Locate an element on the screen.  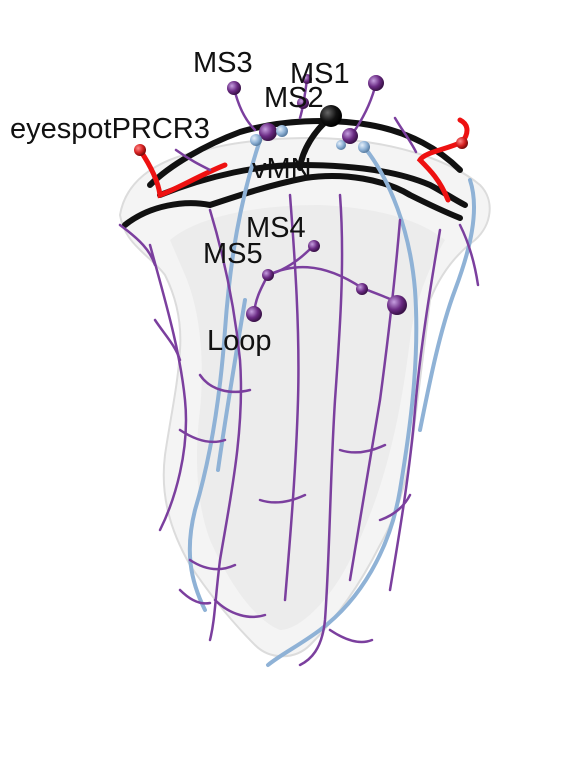
soma-ms3 is located at coordinates (234, 88).